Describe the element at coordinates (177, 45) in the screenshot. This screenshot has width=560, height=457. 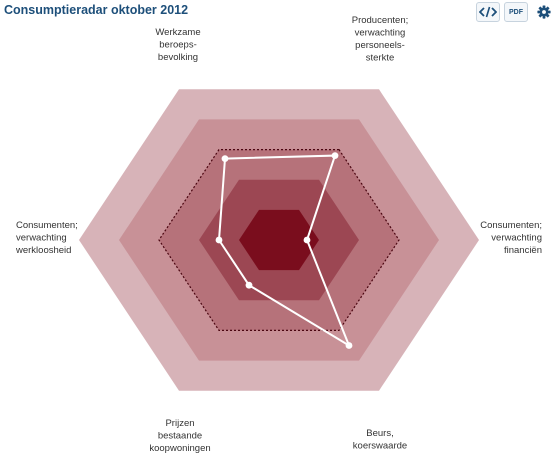
I see `axis-label-5: Werkzame beroeps-bevolking` at that location.